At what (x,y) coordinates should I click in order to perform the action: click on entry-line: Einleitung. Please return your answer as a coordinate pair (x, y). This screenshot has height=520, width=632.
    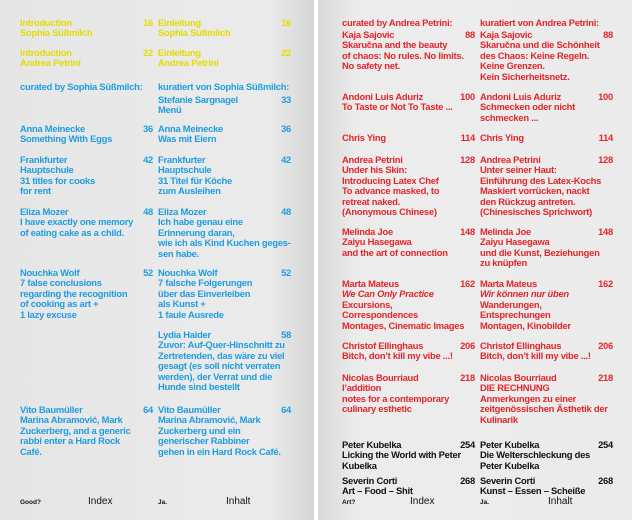
    Looking at the image, I should click on (179, 52).